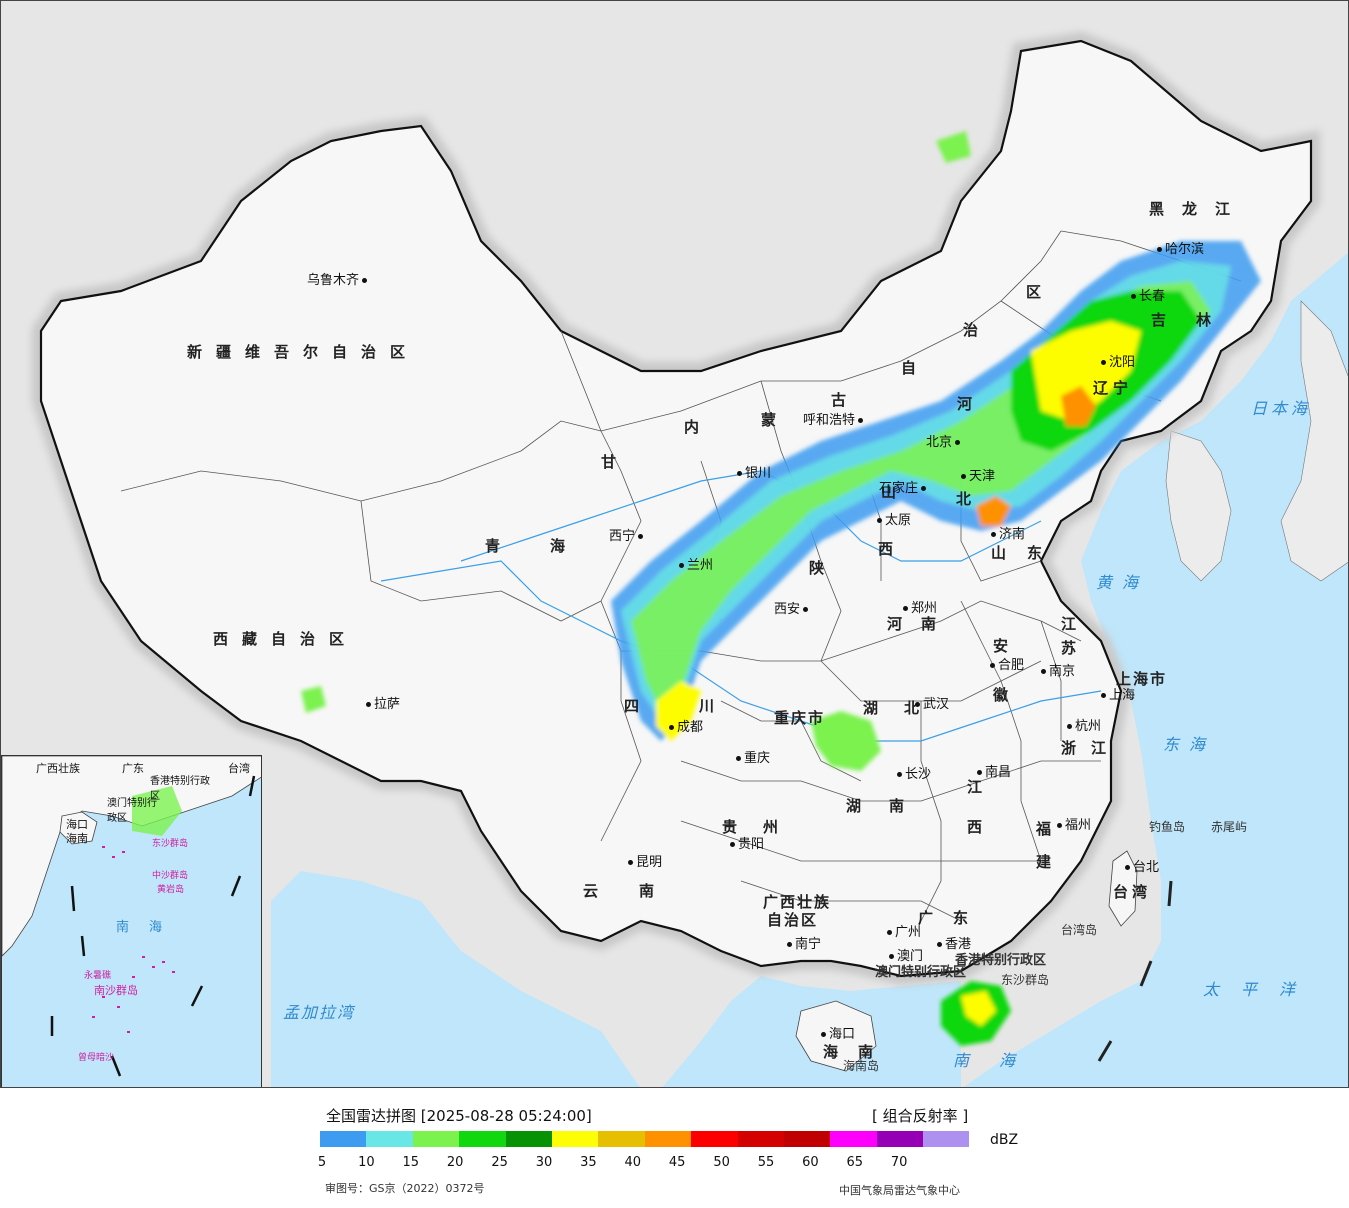  Describe the element at coordinates (1004, 1140) in the screenshot. I see `legend-unit: dBZ` at that location.